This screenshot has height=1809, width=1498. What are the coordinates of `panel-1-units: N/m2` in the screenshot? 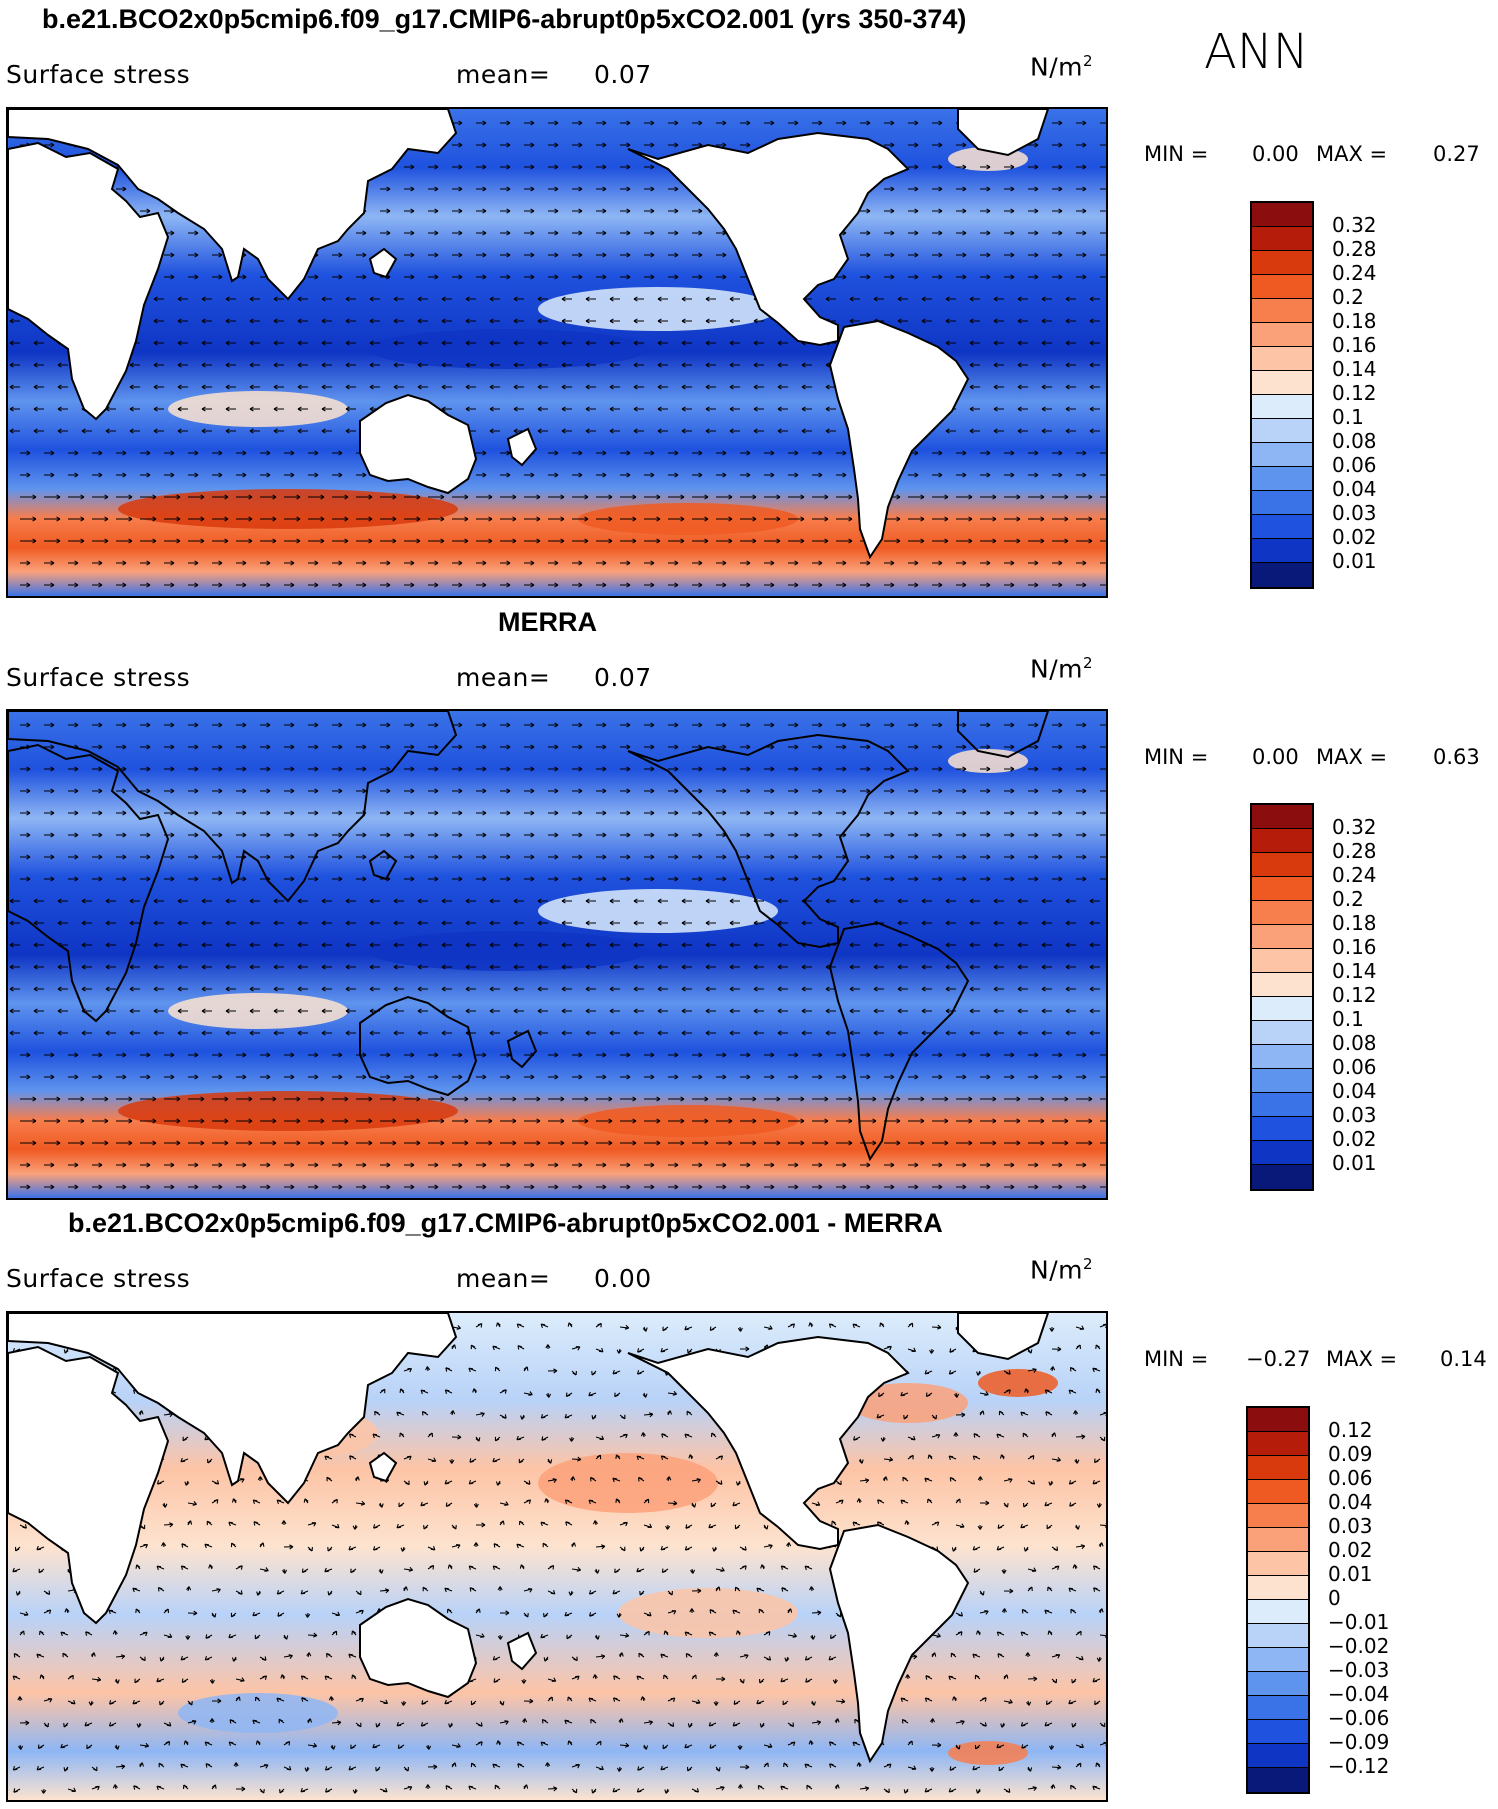 It's located at (1062, 67).